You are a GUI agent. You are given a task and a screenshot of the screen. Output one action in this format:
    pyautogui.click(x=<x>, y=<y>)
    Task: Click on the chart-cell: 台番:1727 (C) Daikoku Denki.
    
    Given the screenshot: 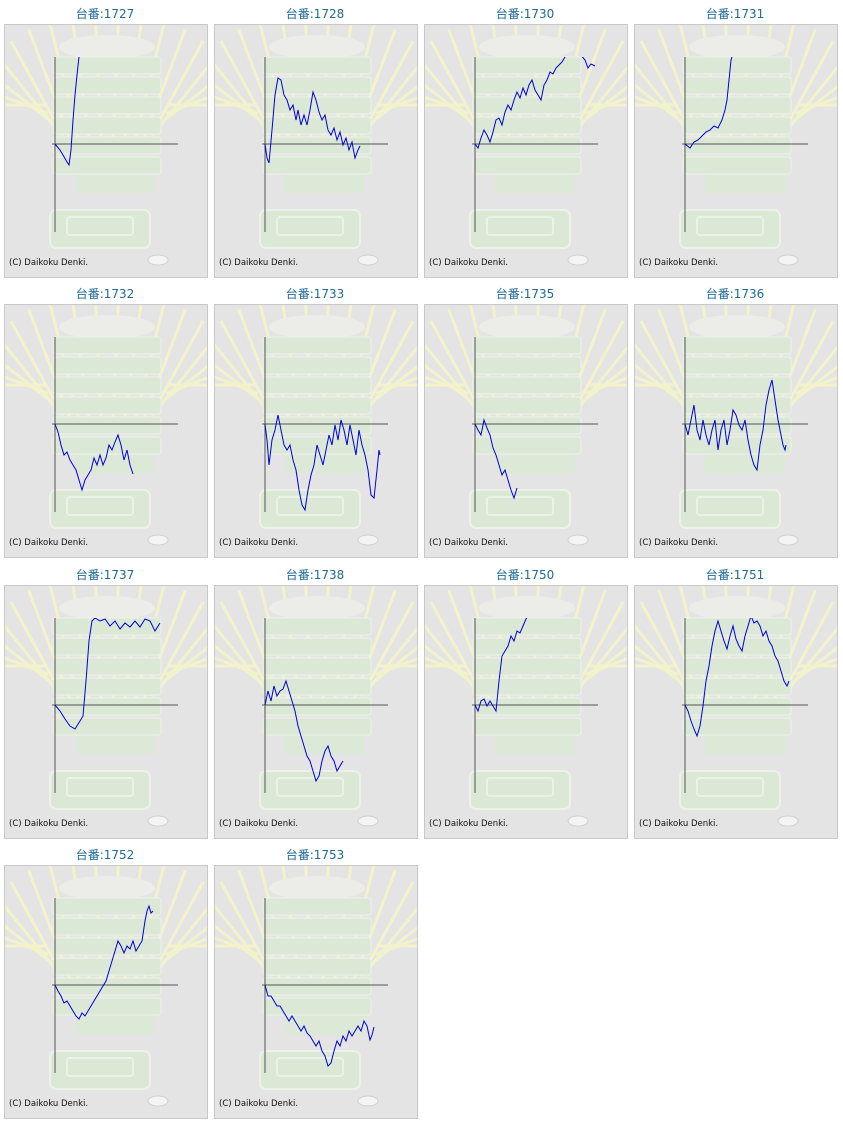 What is the action you would take?
    pyautogui.click(x=105, y=140)
    